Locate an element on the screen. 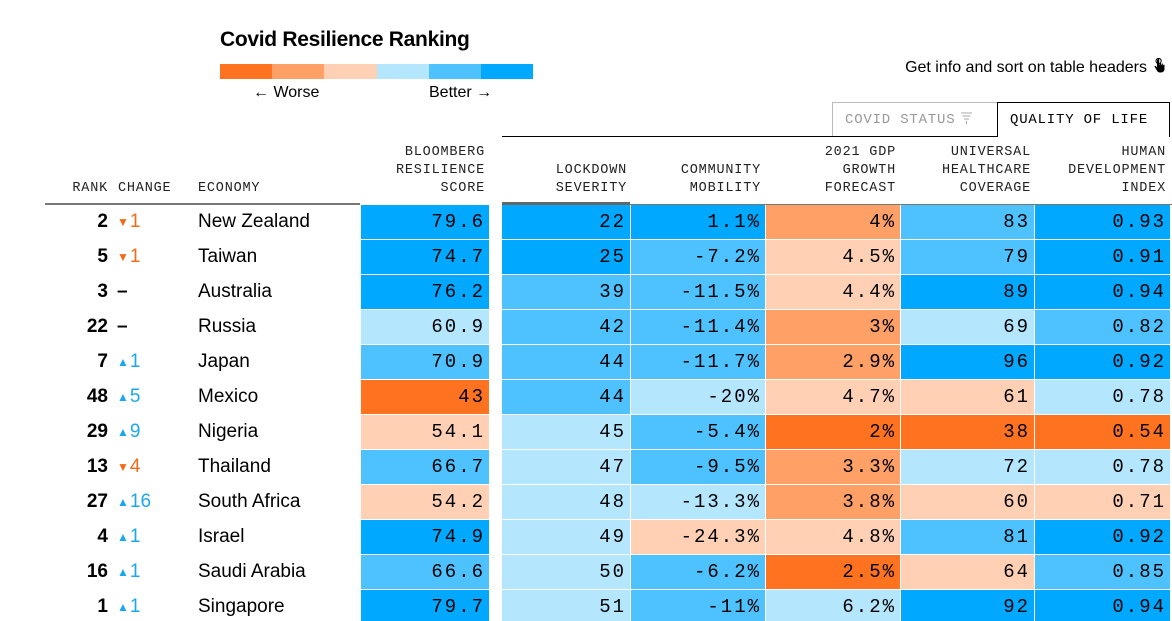 This screenshot has width=1172, height=621. header-line: RESILIENCE is located at coordinates (440, 170).